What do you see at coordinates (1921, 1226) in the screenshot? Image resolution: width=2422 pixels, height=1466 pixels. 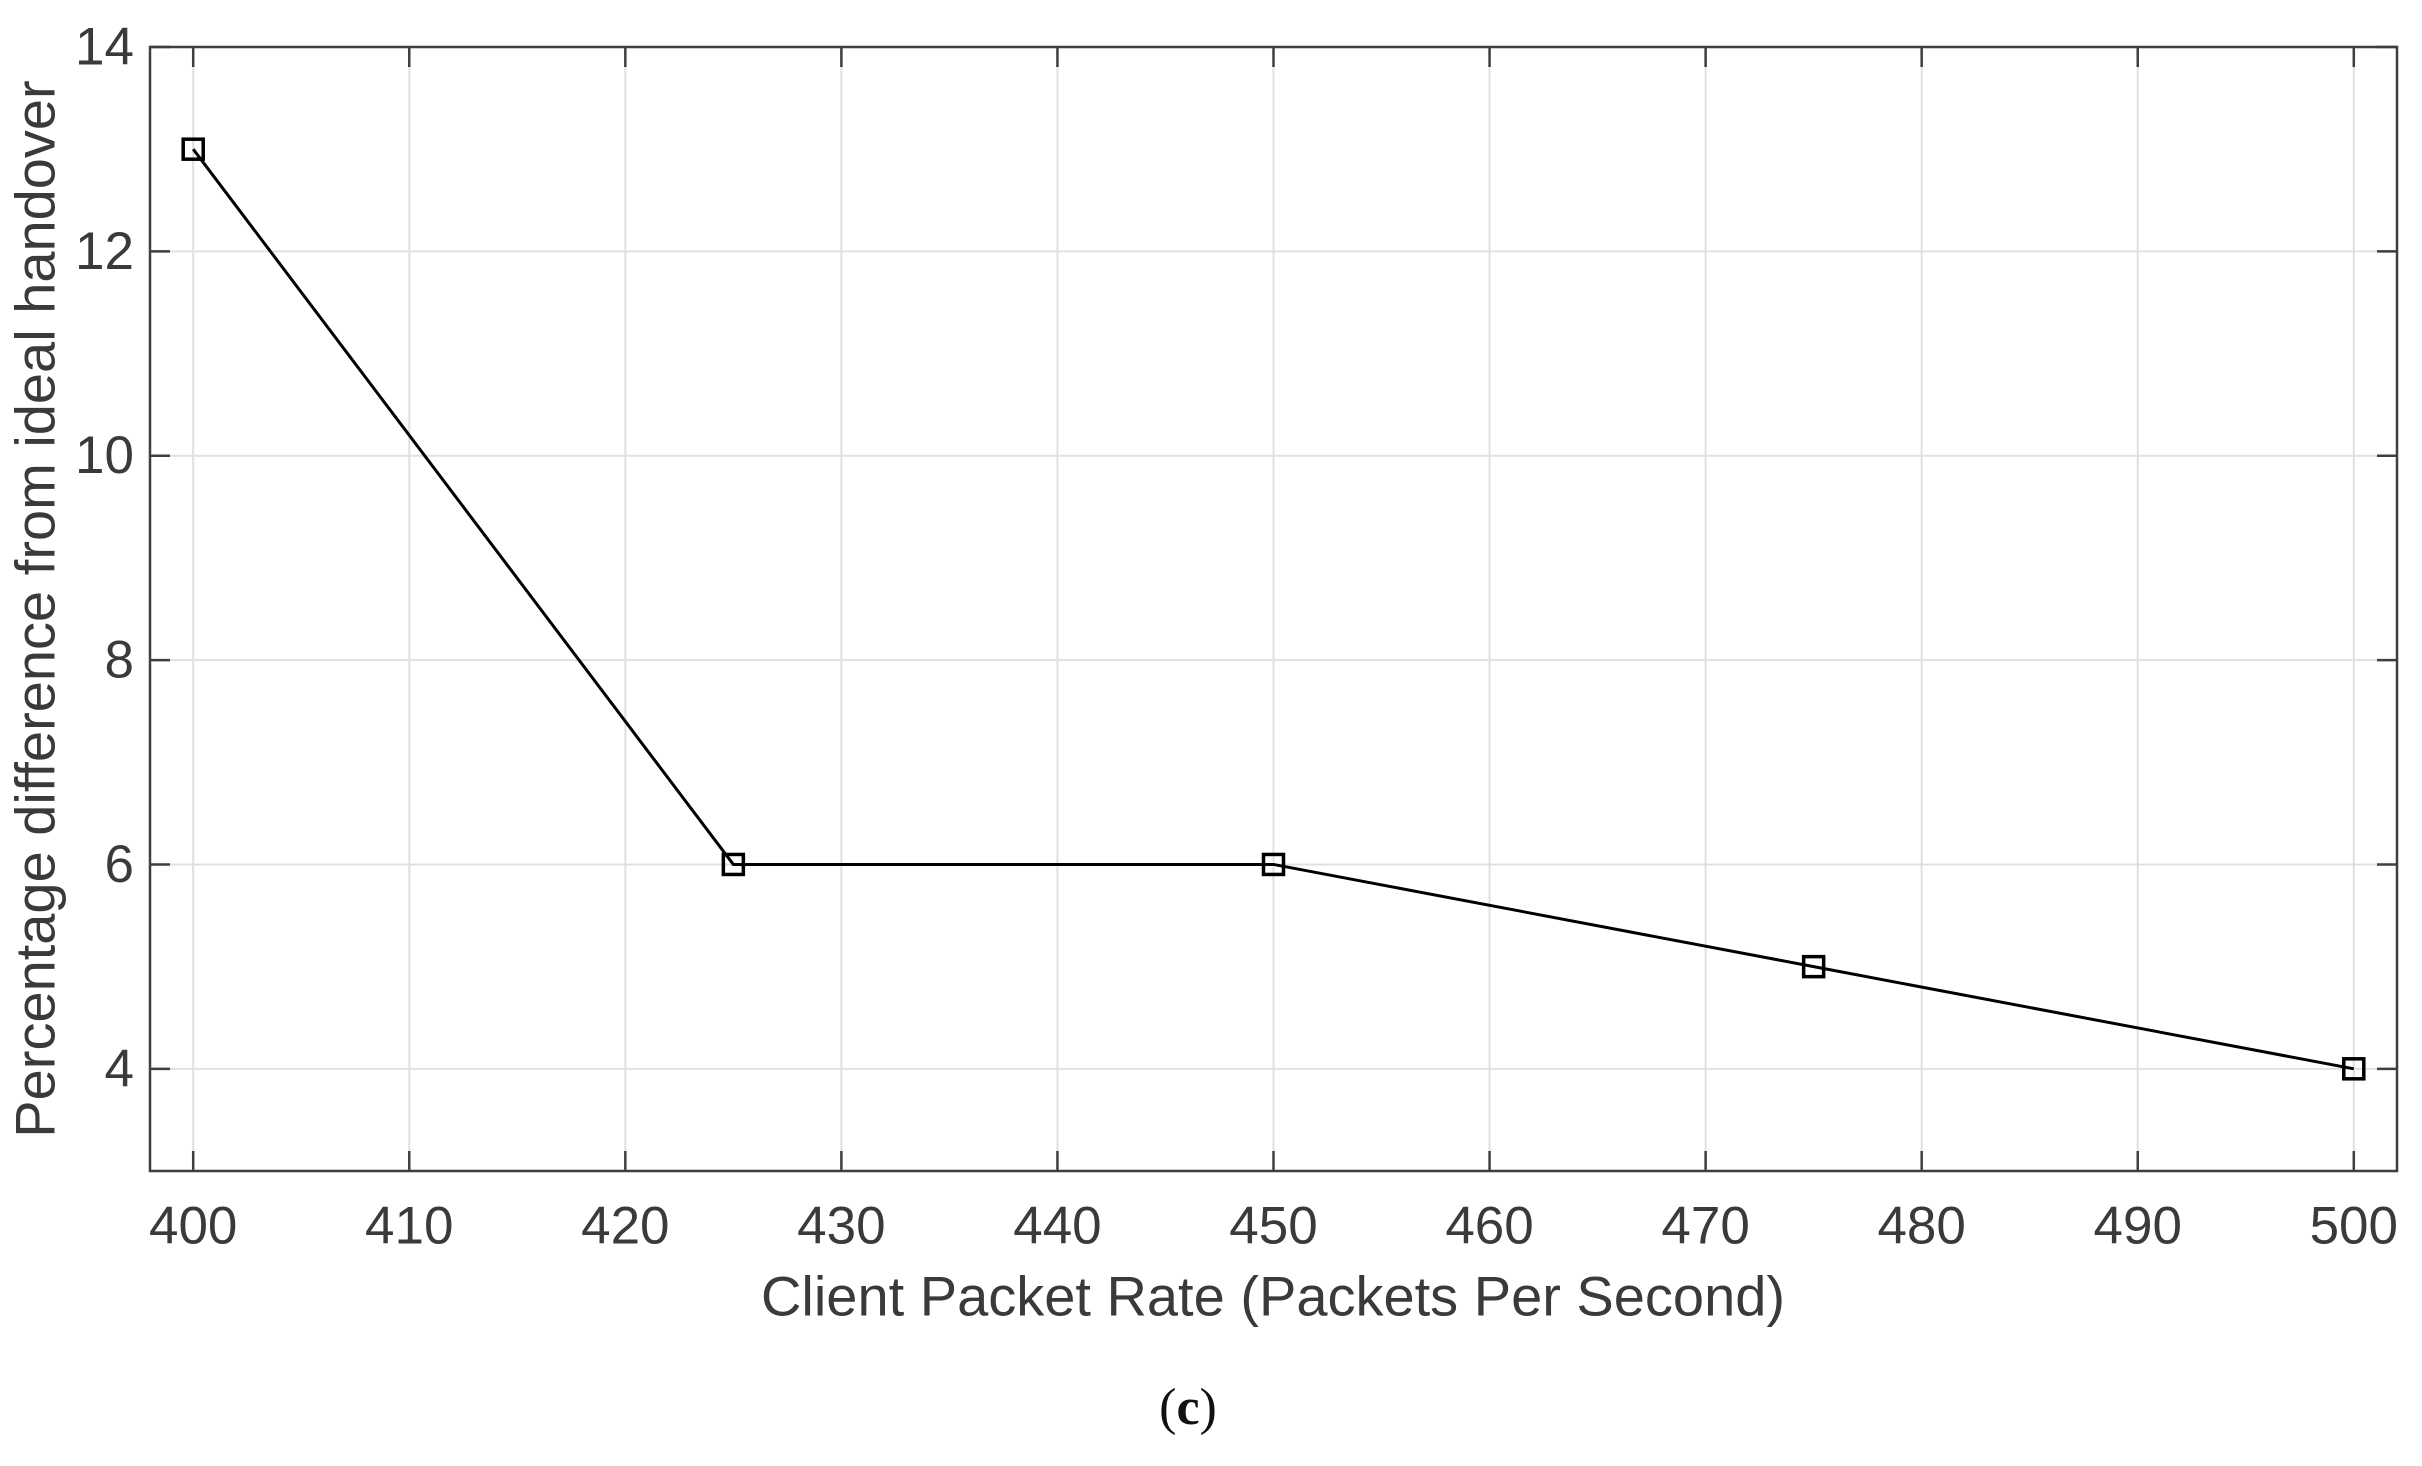 I see `x-tick-label: 480` at bounding box center [1921, 1226].